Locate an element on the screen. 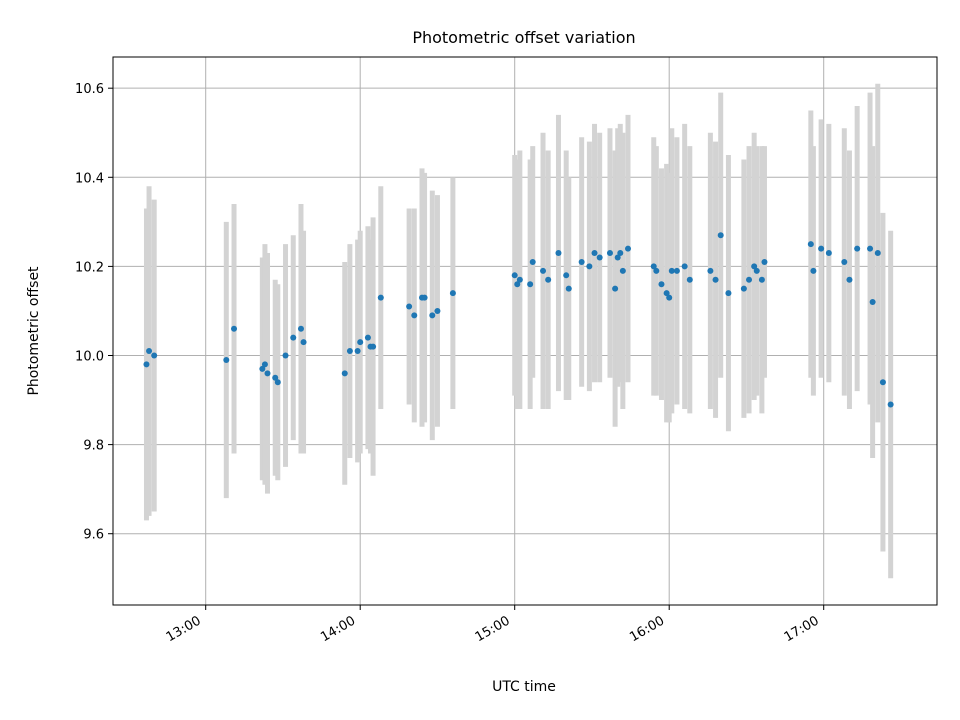 Image resolution: width=960 pixels, height=720 pixels. y-tick-label: 10.2 is located at coordinates (89, 267).